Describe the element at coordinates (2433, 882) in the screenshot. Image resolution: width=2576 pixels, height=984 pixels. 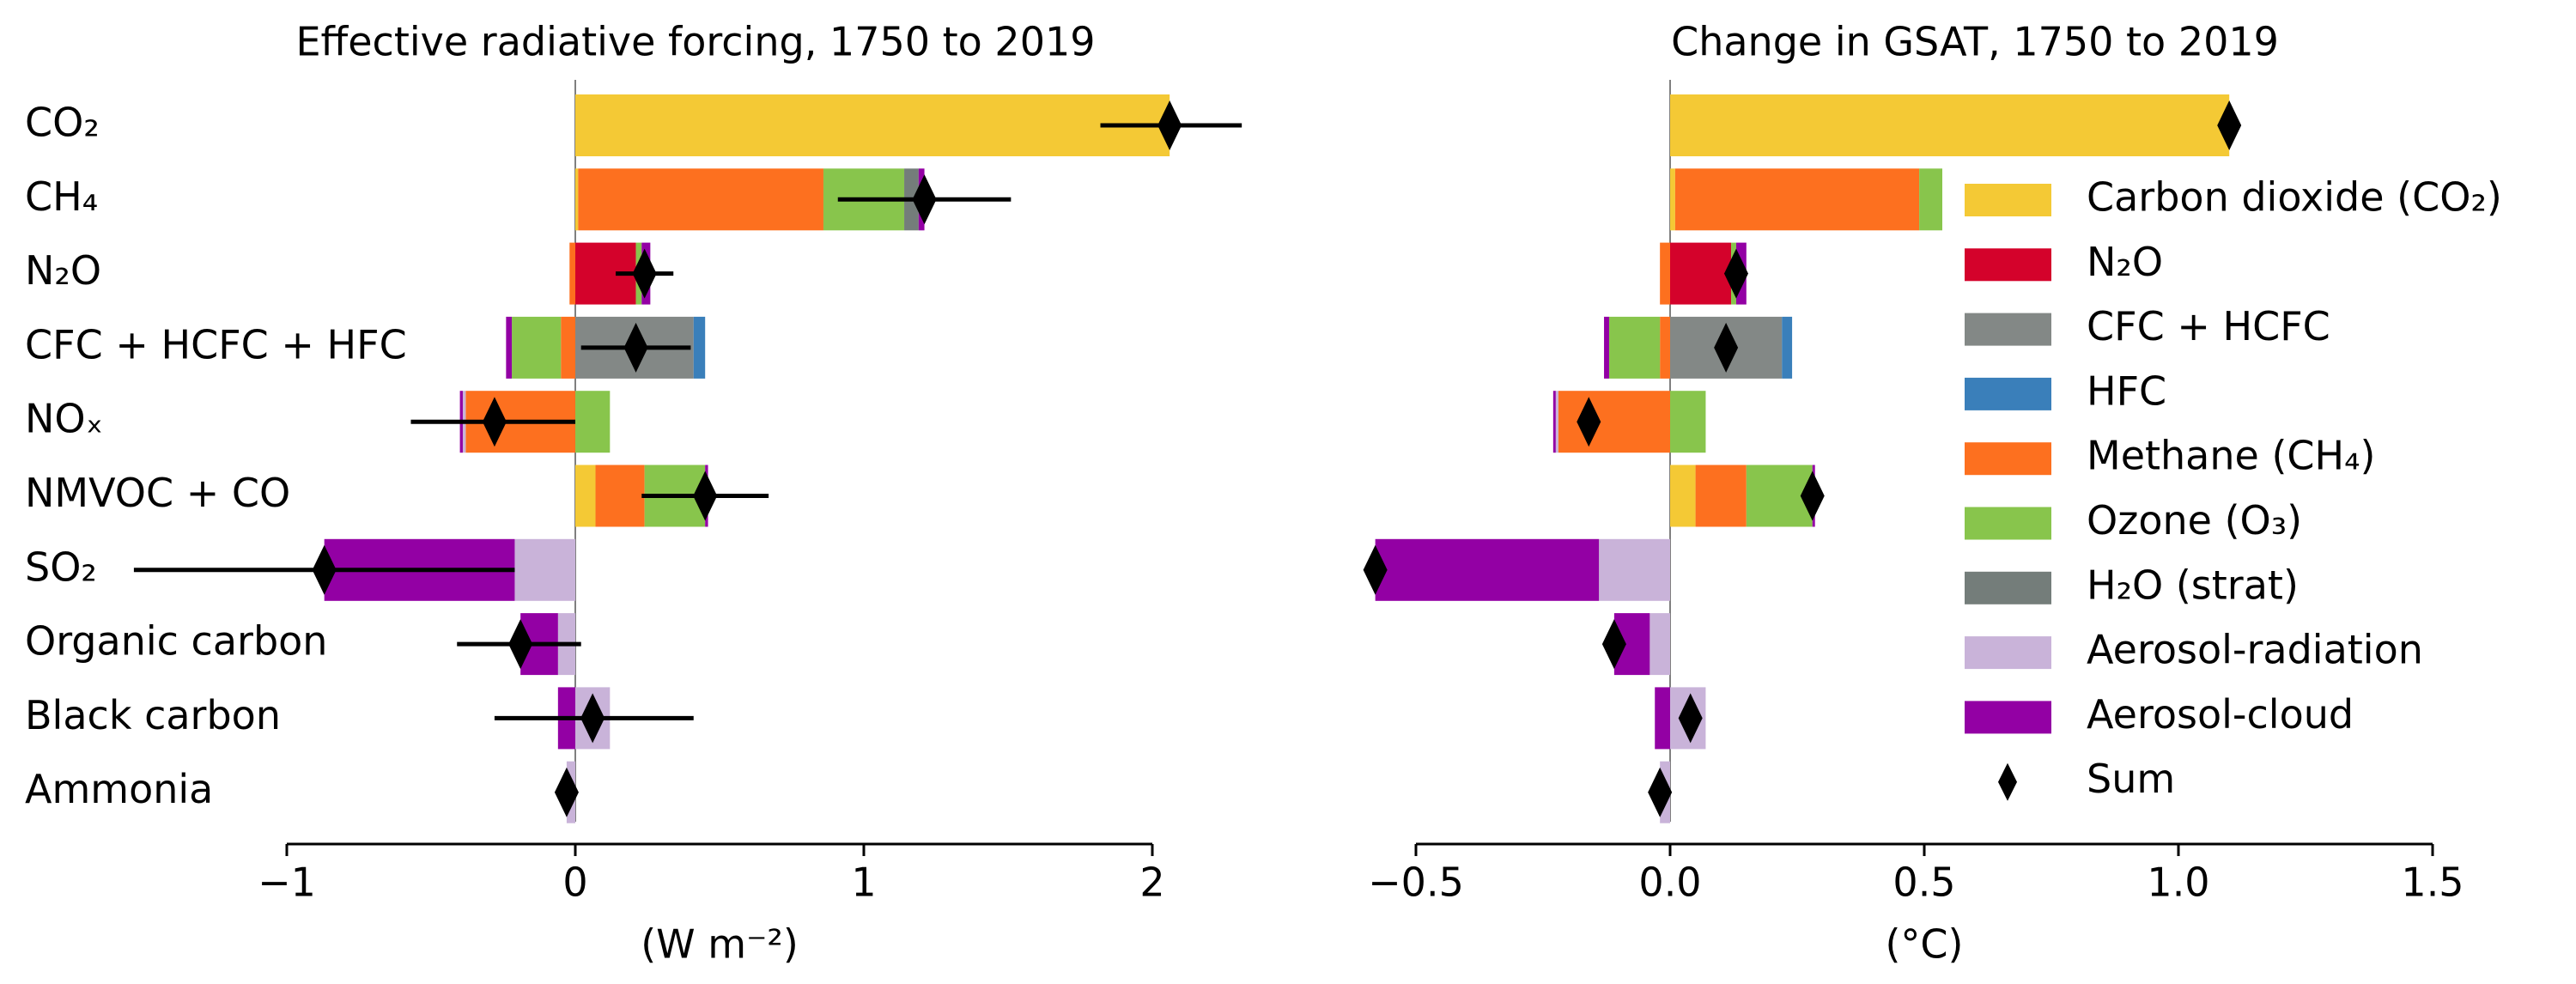
I see `x-tick-label: 1.5` at that location.